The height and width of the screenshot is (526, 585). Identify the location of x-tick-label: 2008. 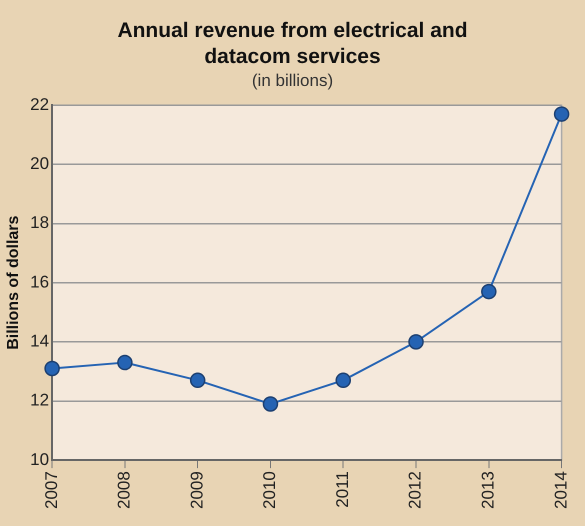
(124, 490).